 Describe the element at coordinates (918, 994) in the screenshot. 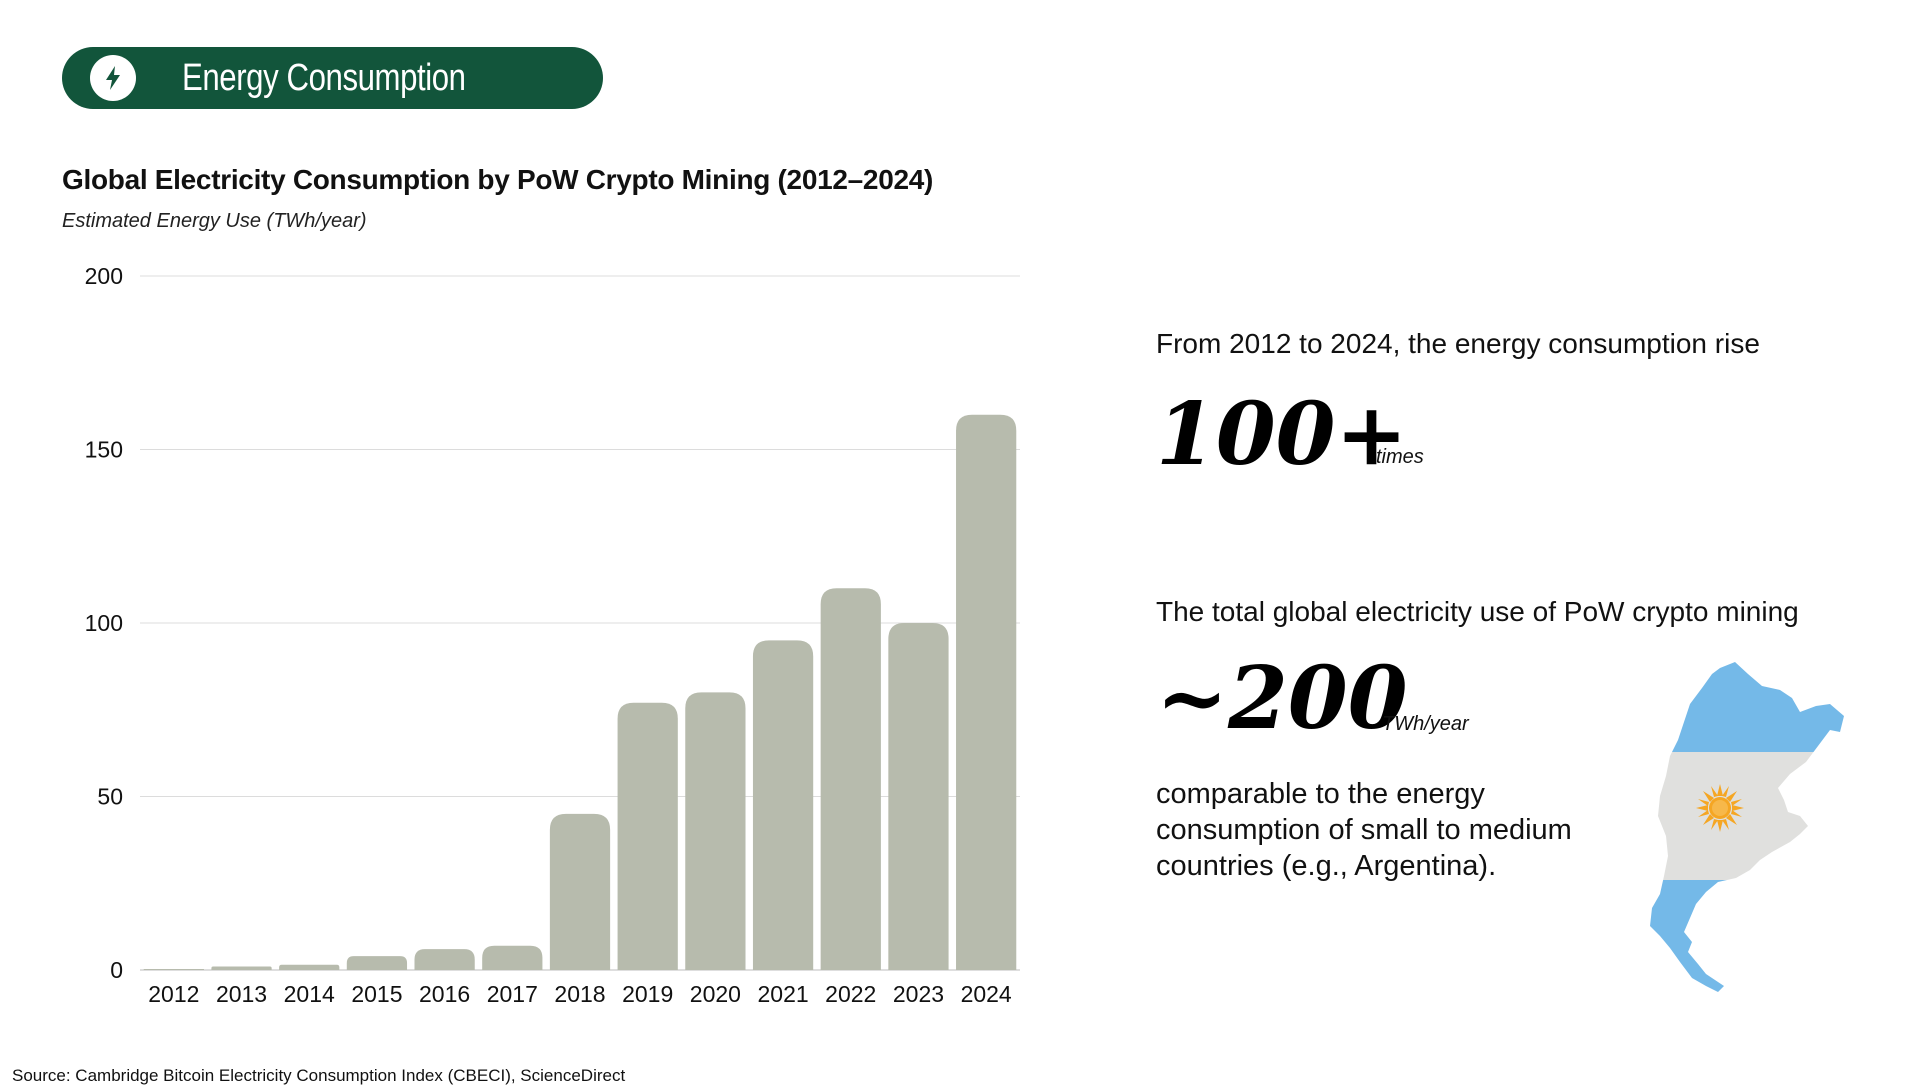

I see `x-tick-label: 2023` at that location.